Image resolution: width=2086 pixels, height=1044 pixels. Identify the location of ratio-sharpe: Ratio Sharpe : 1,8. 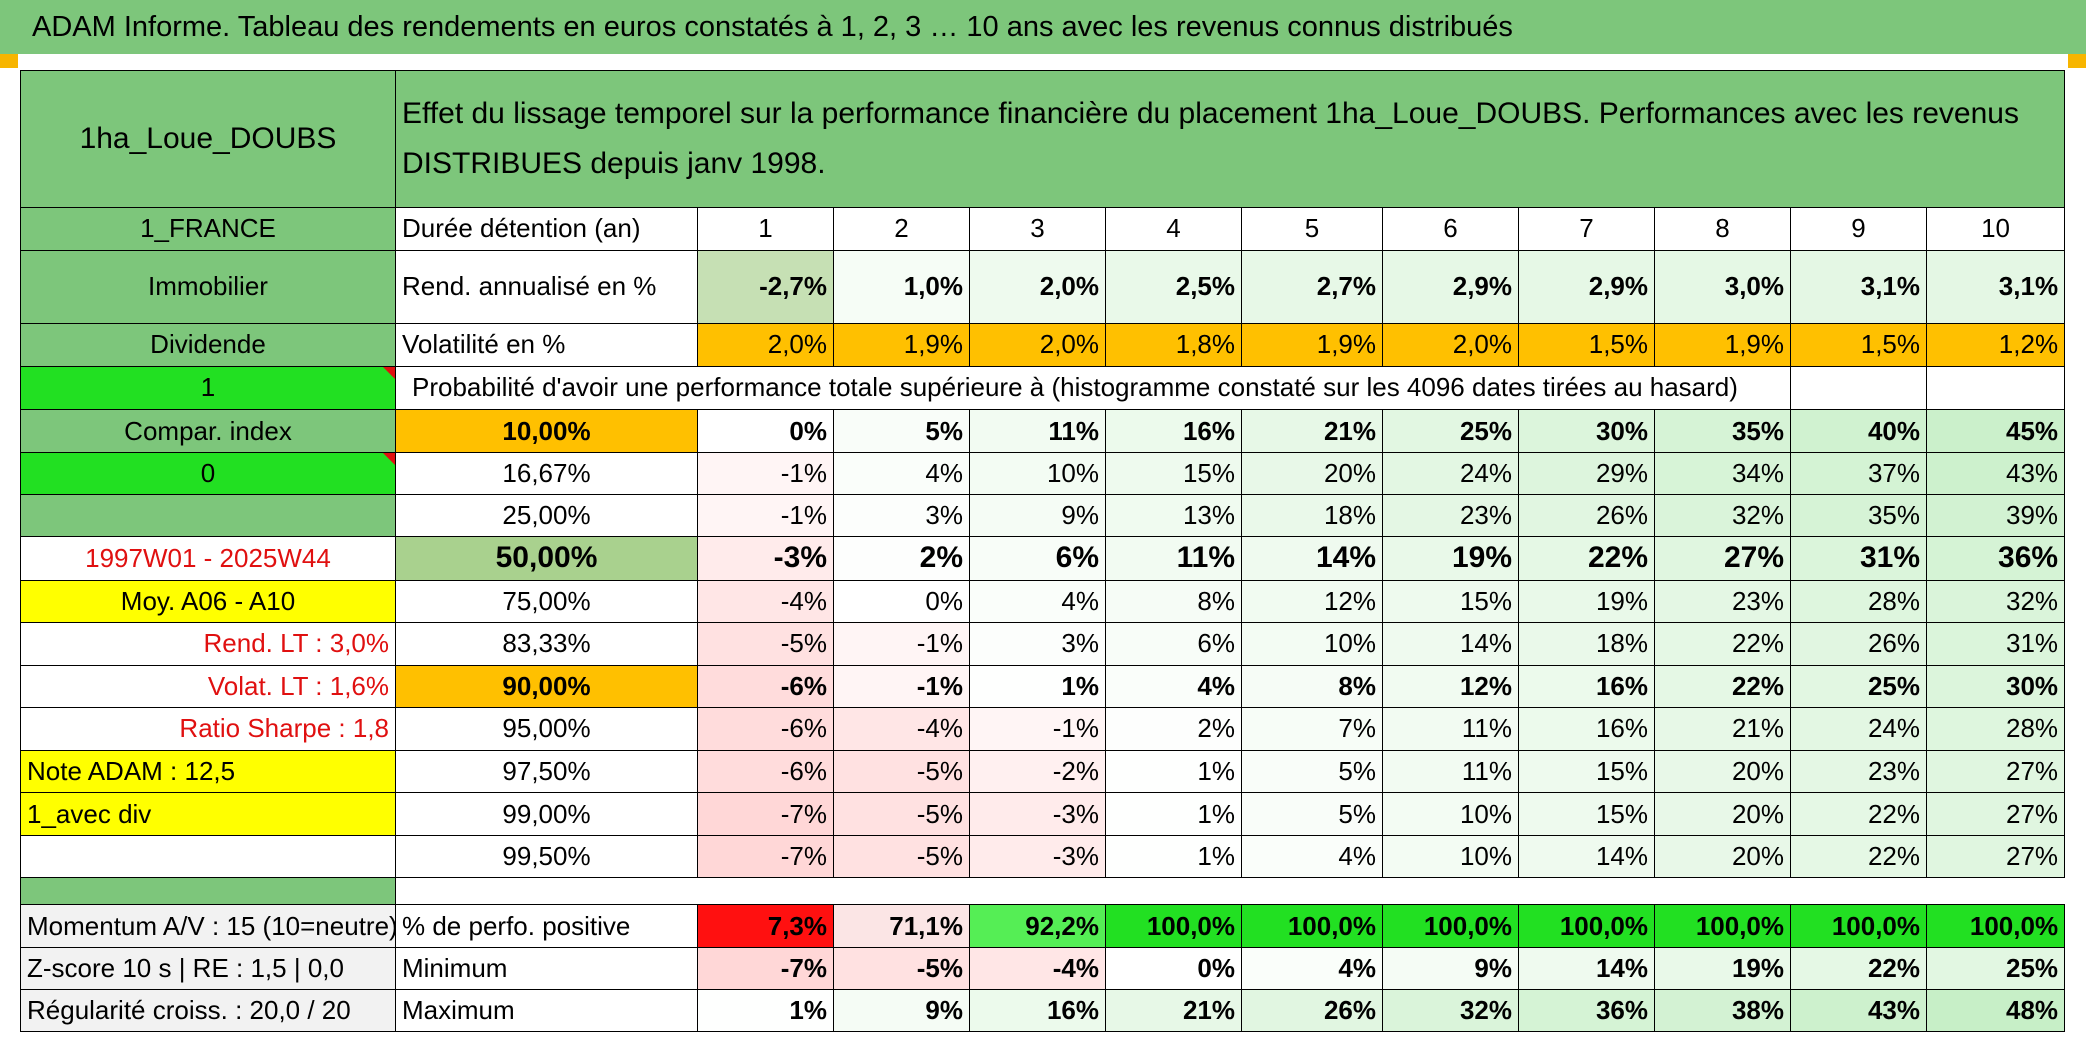
(208, 729).